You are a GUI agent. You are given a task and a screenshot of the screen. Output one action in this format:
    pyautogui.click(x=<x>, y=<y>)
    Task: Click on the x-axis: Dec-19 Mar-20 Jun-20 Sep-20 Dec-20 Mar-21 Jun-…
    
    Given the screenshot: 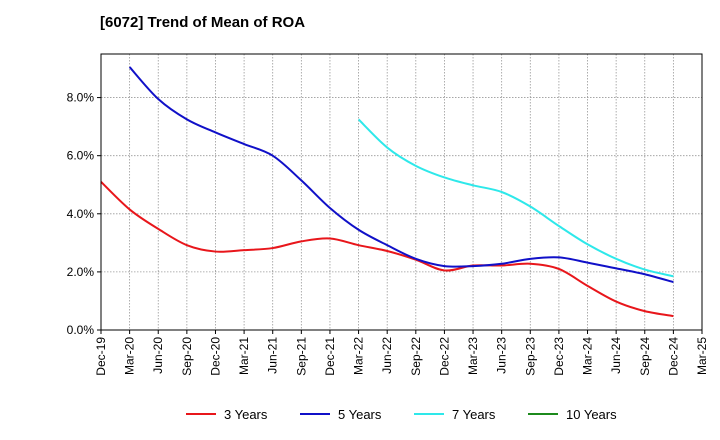 What is the action you would take?
    pyautogui.click(x=401, y=353)
    